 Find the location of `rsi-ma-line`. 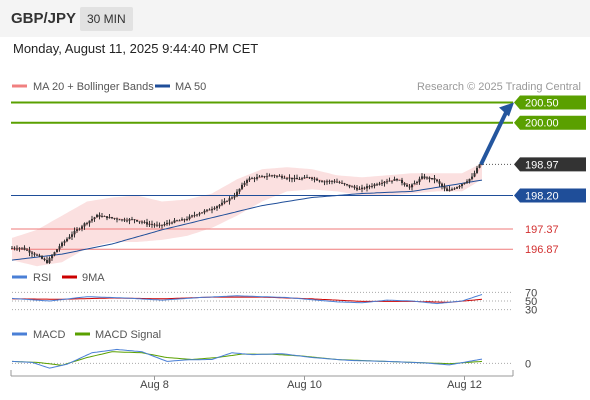

rsi-ma-line is located at coordinates (247, 299).